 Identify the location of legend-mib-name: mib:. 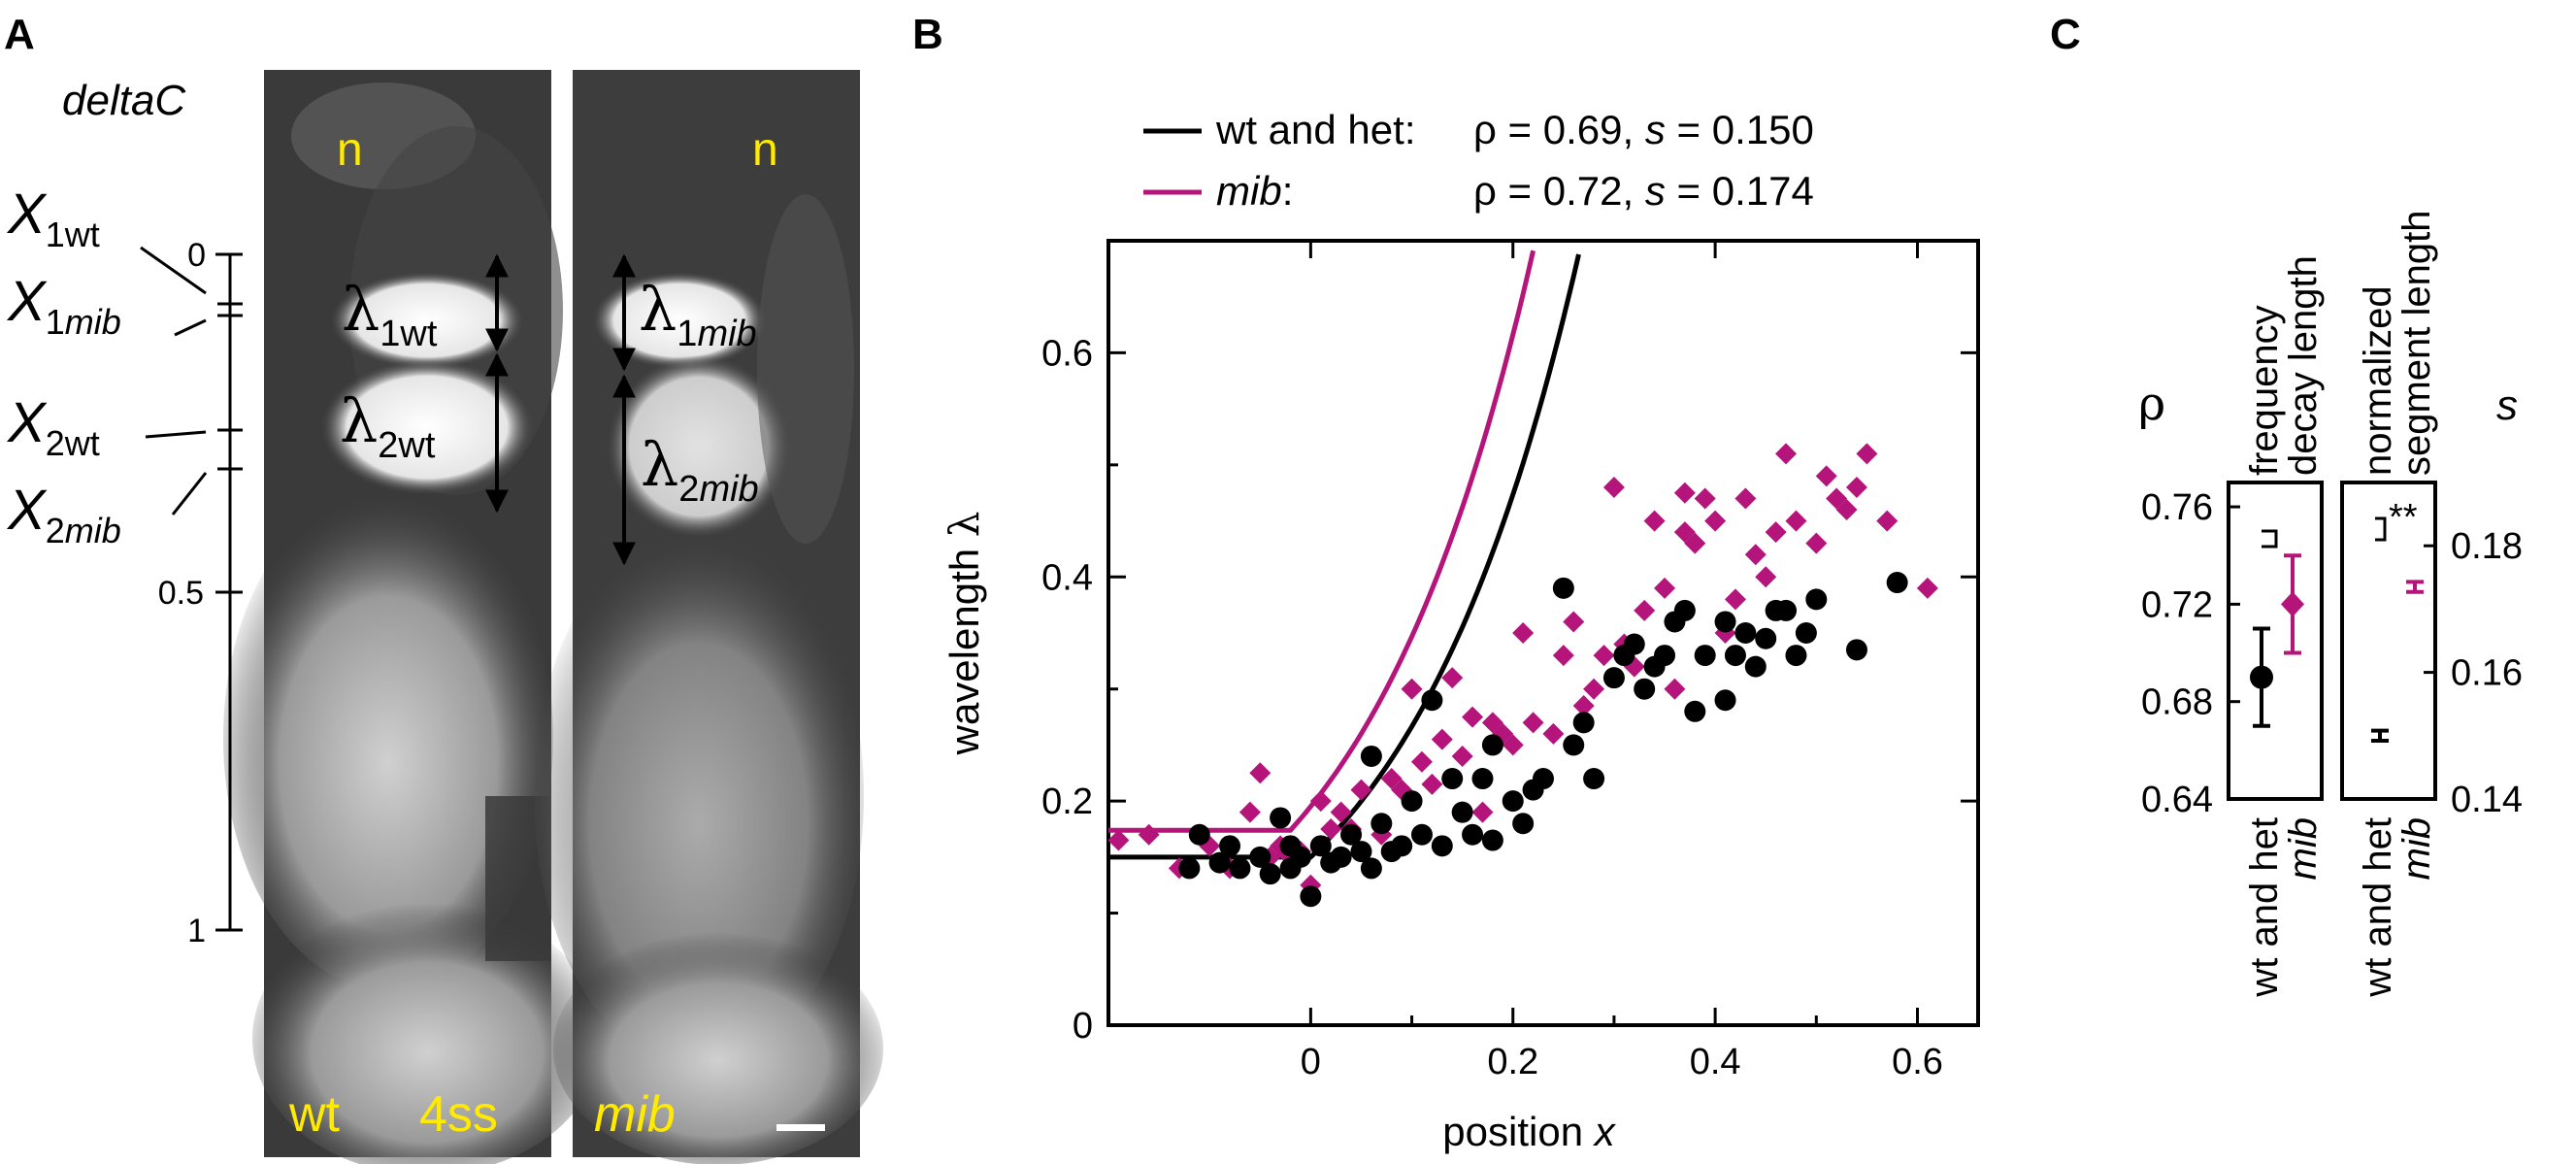
(1254, 191).